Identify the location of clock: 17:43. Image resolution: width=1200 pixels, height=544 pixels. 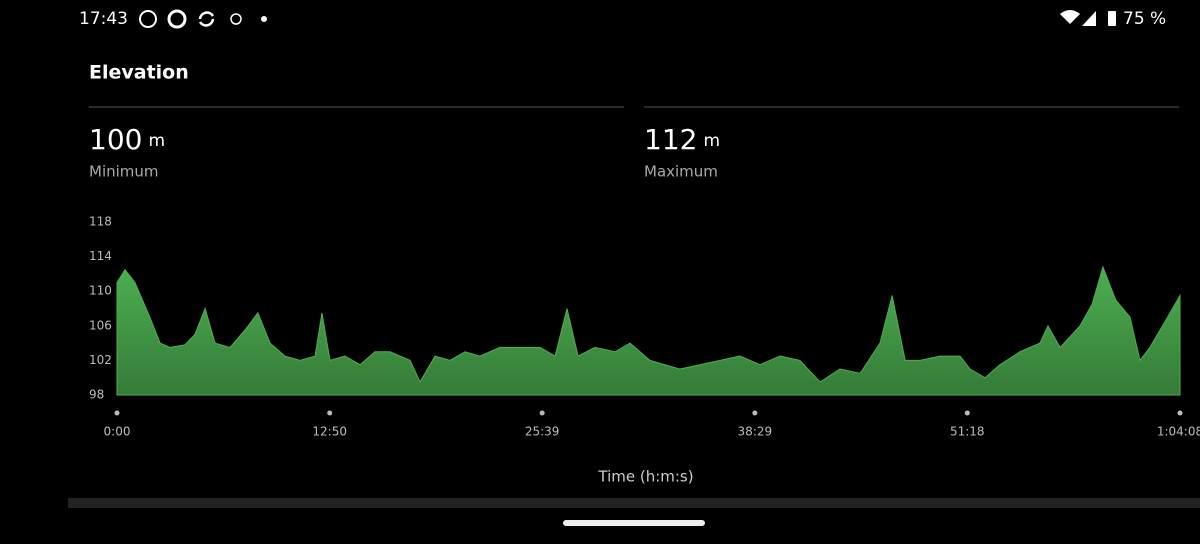
(103, 19).